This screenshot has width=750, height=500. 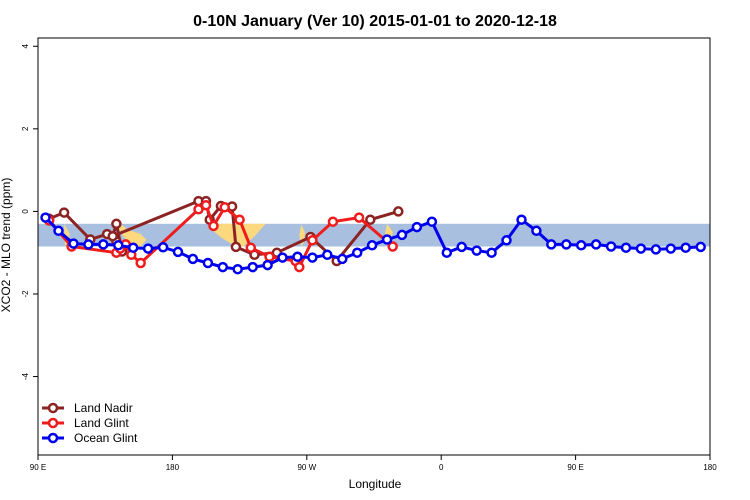 What do you see at coordinates (106, 438) in the screenshot?
I see `legend-label: Ocean Glint` at bounding box center [106, 438].